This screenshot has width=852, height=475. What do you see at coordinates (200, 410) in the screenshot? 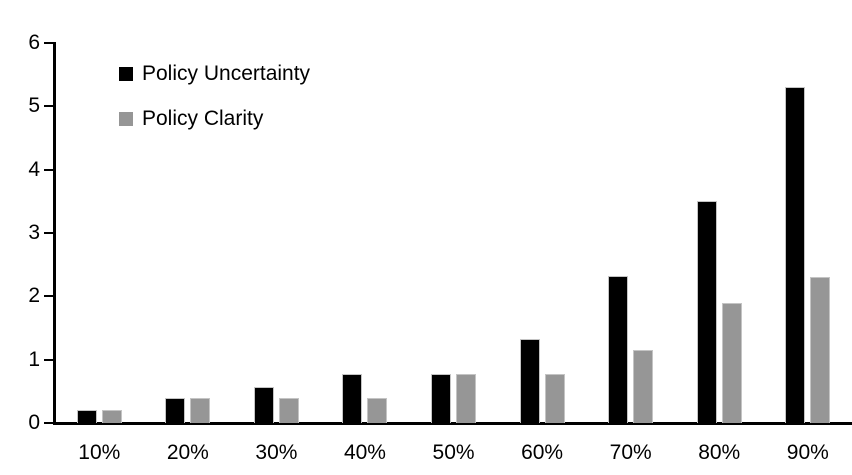
I see `bar-policy-clarity-20%` at bounding box center [200, 410].